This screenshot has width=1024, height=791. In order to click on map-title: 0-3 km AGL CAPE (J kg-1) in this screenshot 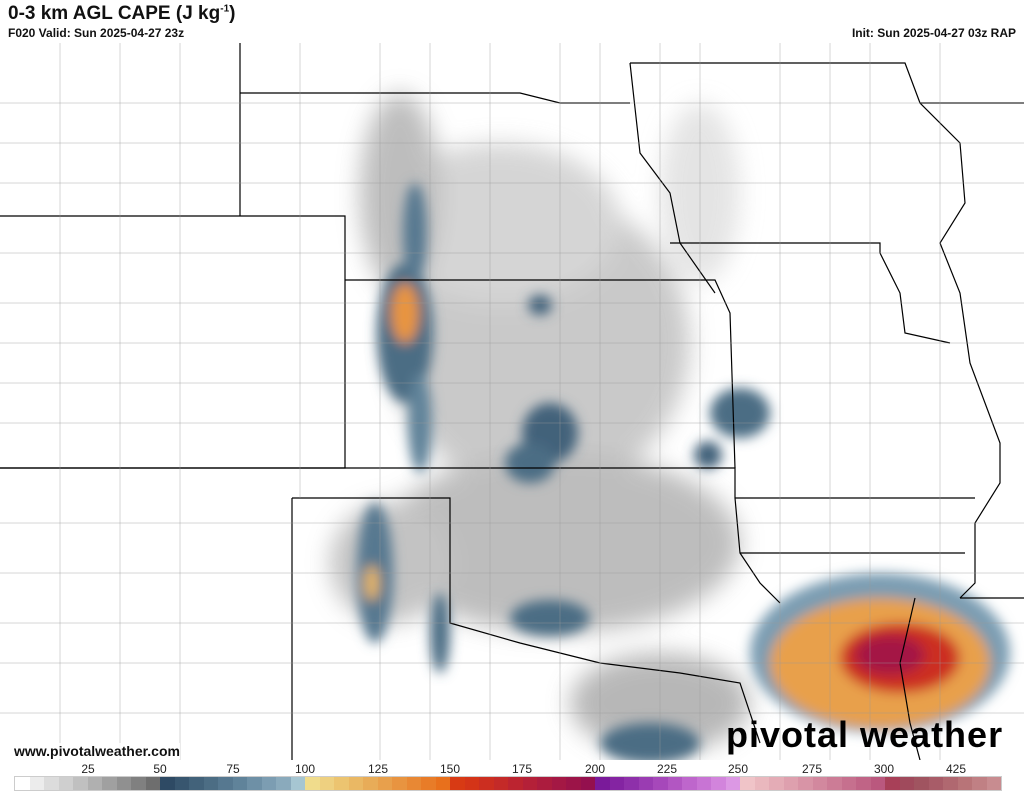, I will do `click(121, 14)`.